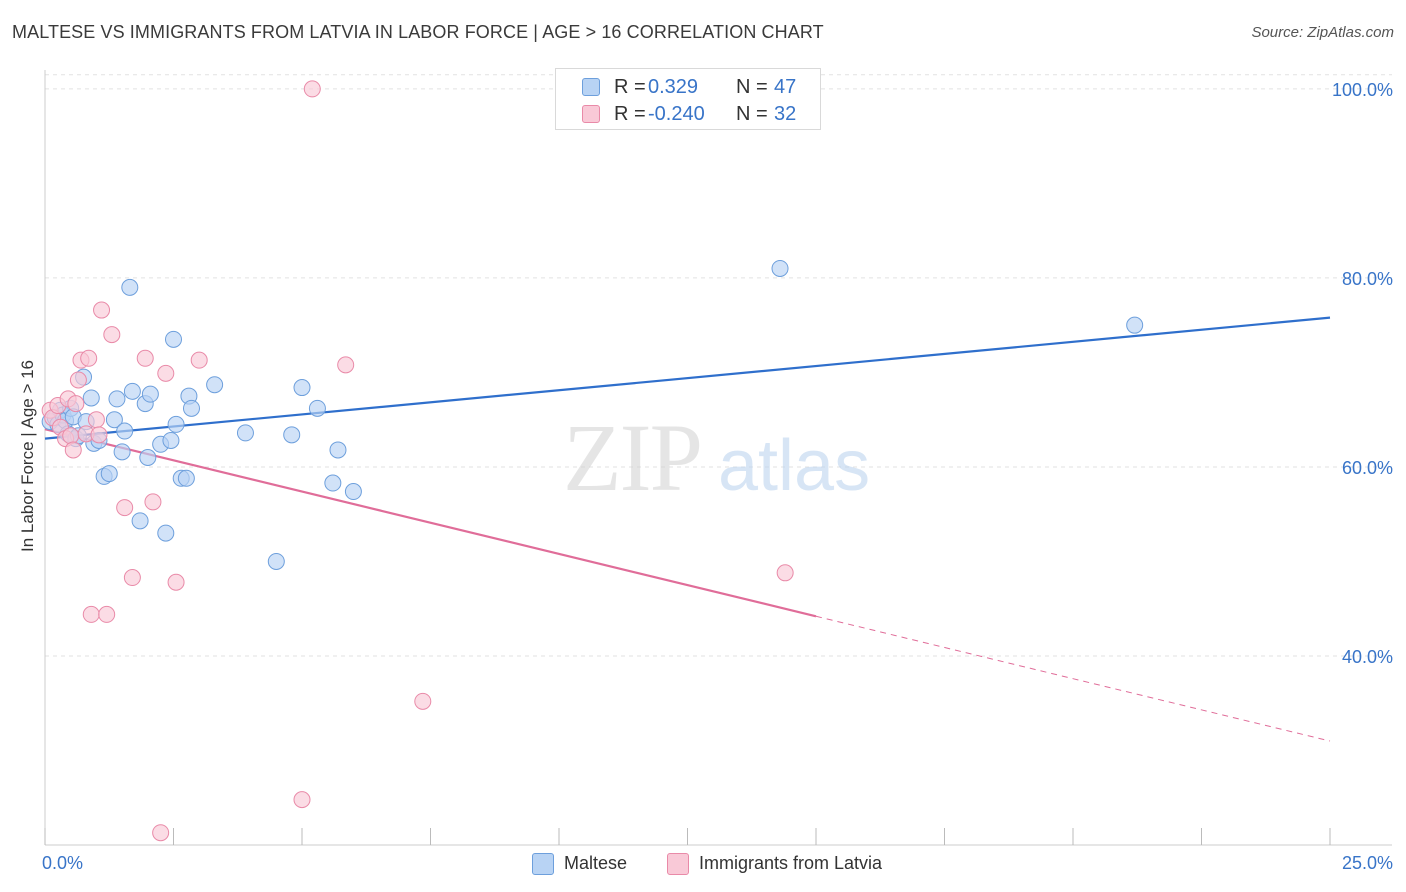 Image resolution: width=1406 pixels, height=892 pixels. I want to click on r-value: -0.240, so click(676, 114).